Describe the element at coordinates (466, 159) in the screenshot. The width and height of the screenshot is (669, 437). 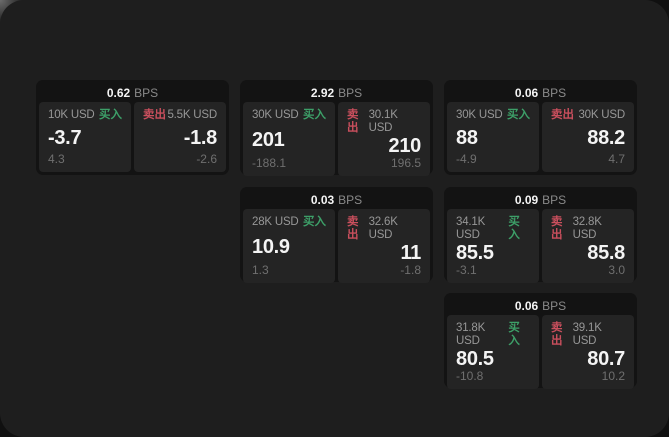
I see `buy-sub-value: -4.9` at that location.